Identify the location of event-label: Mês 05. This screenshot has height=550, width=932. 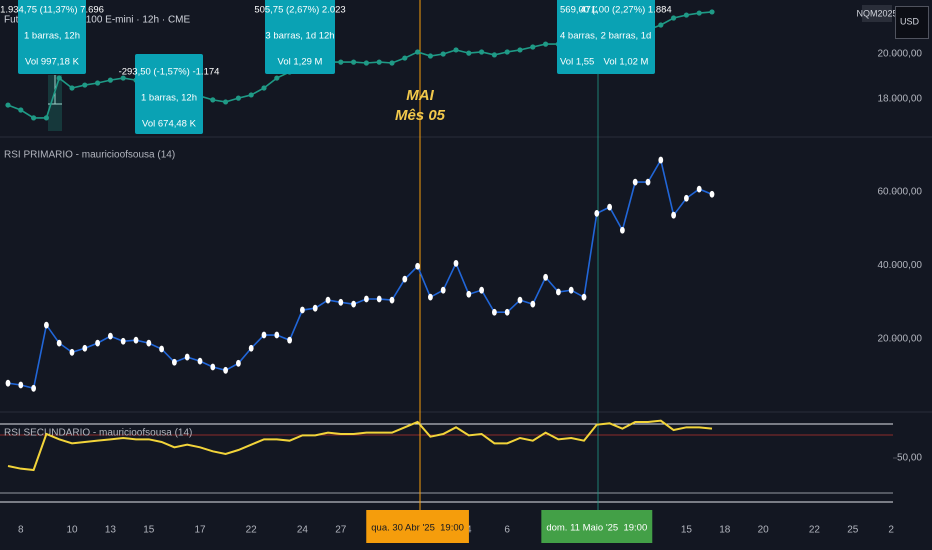
(420, 115).